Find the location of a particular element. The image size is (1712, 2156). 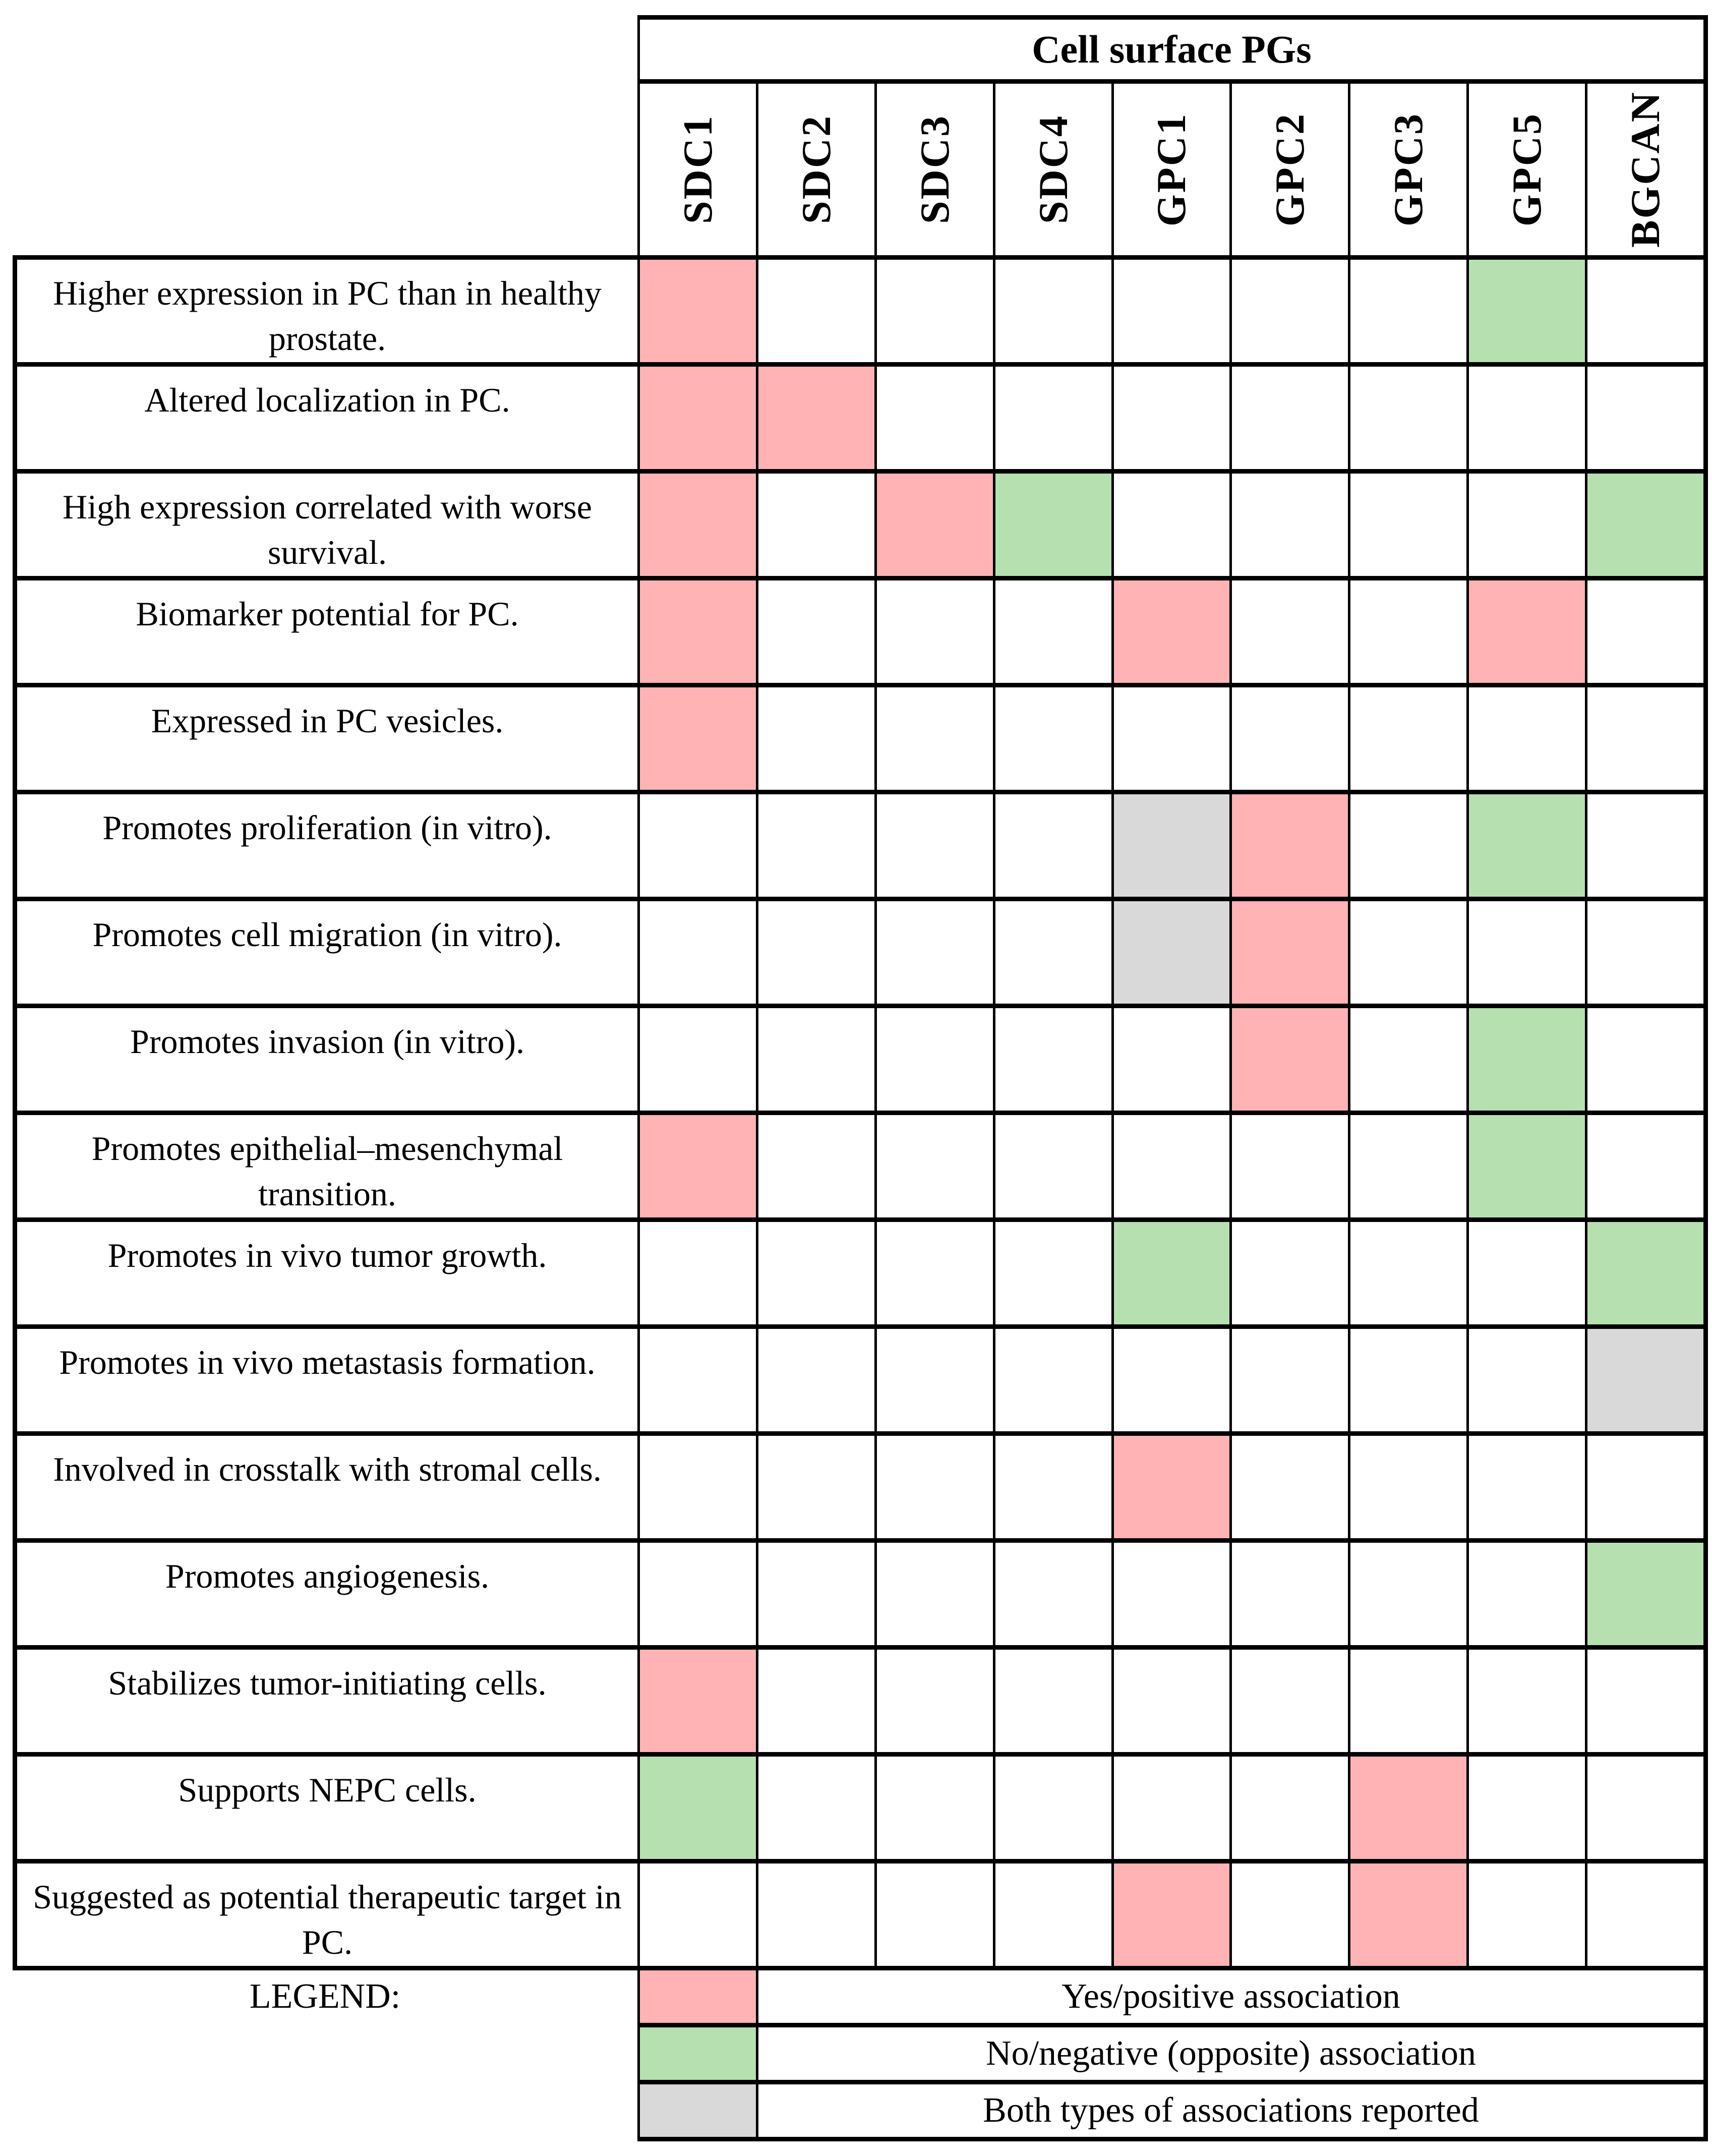

column-header-sdc4: SDC4 is located at coordinates (1053, 169).